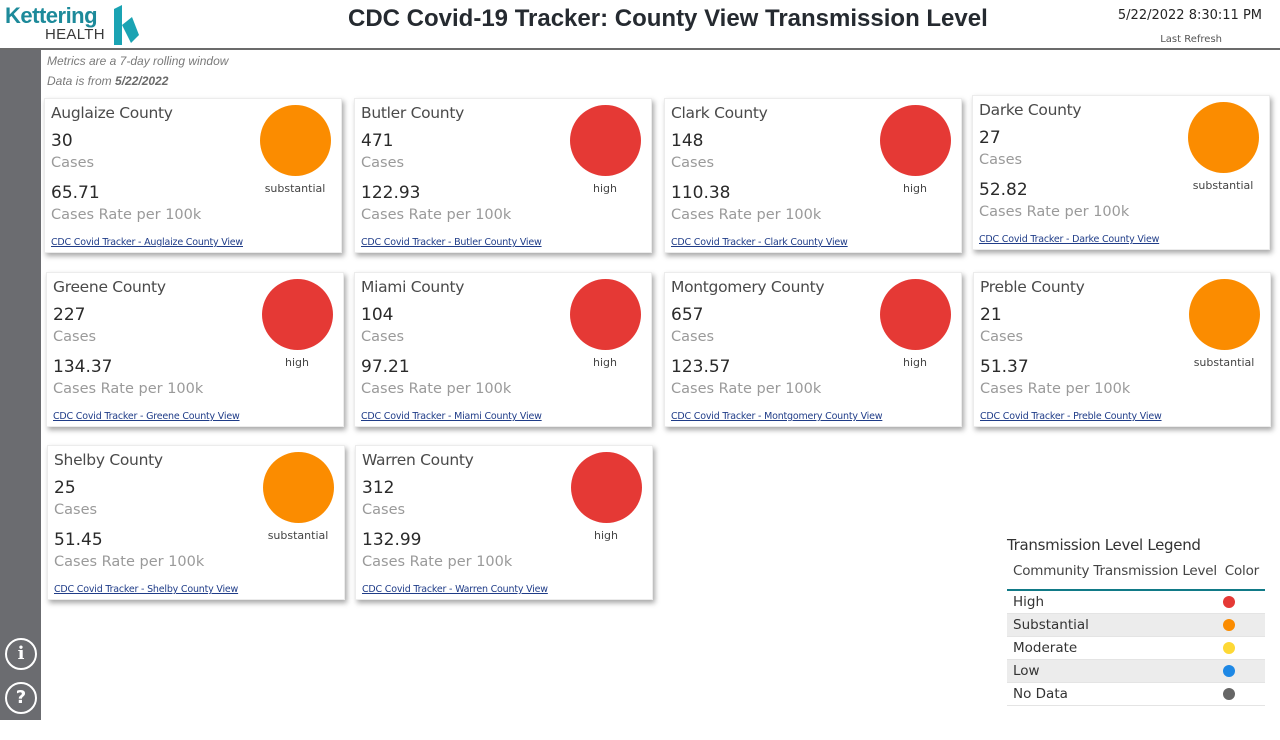 Image resolution: width=1280 pixels, height=740 pixels. I want to click on rate-value: 65.71, so click(75, 193).